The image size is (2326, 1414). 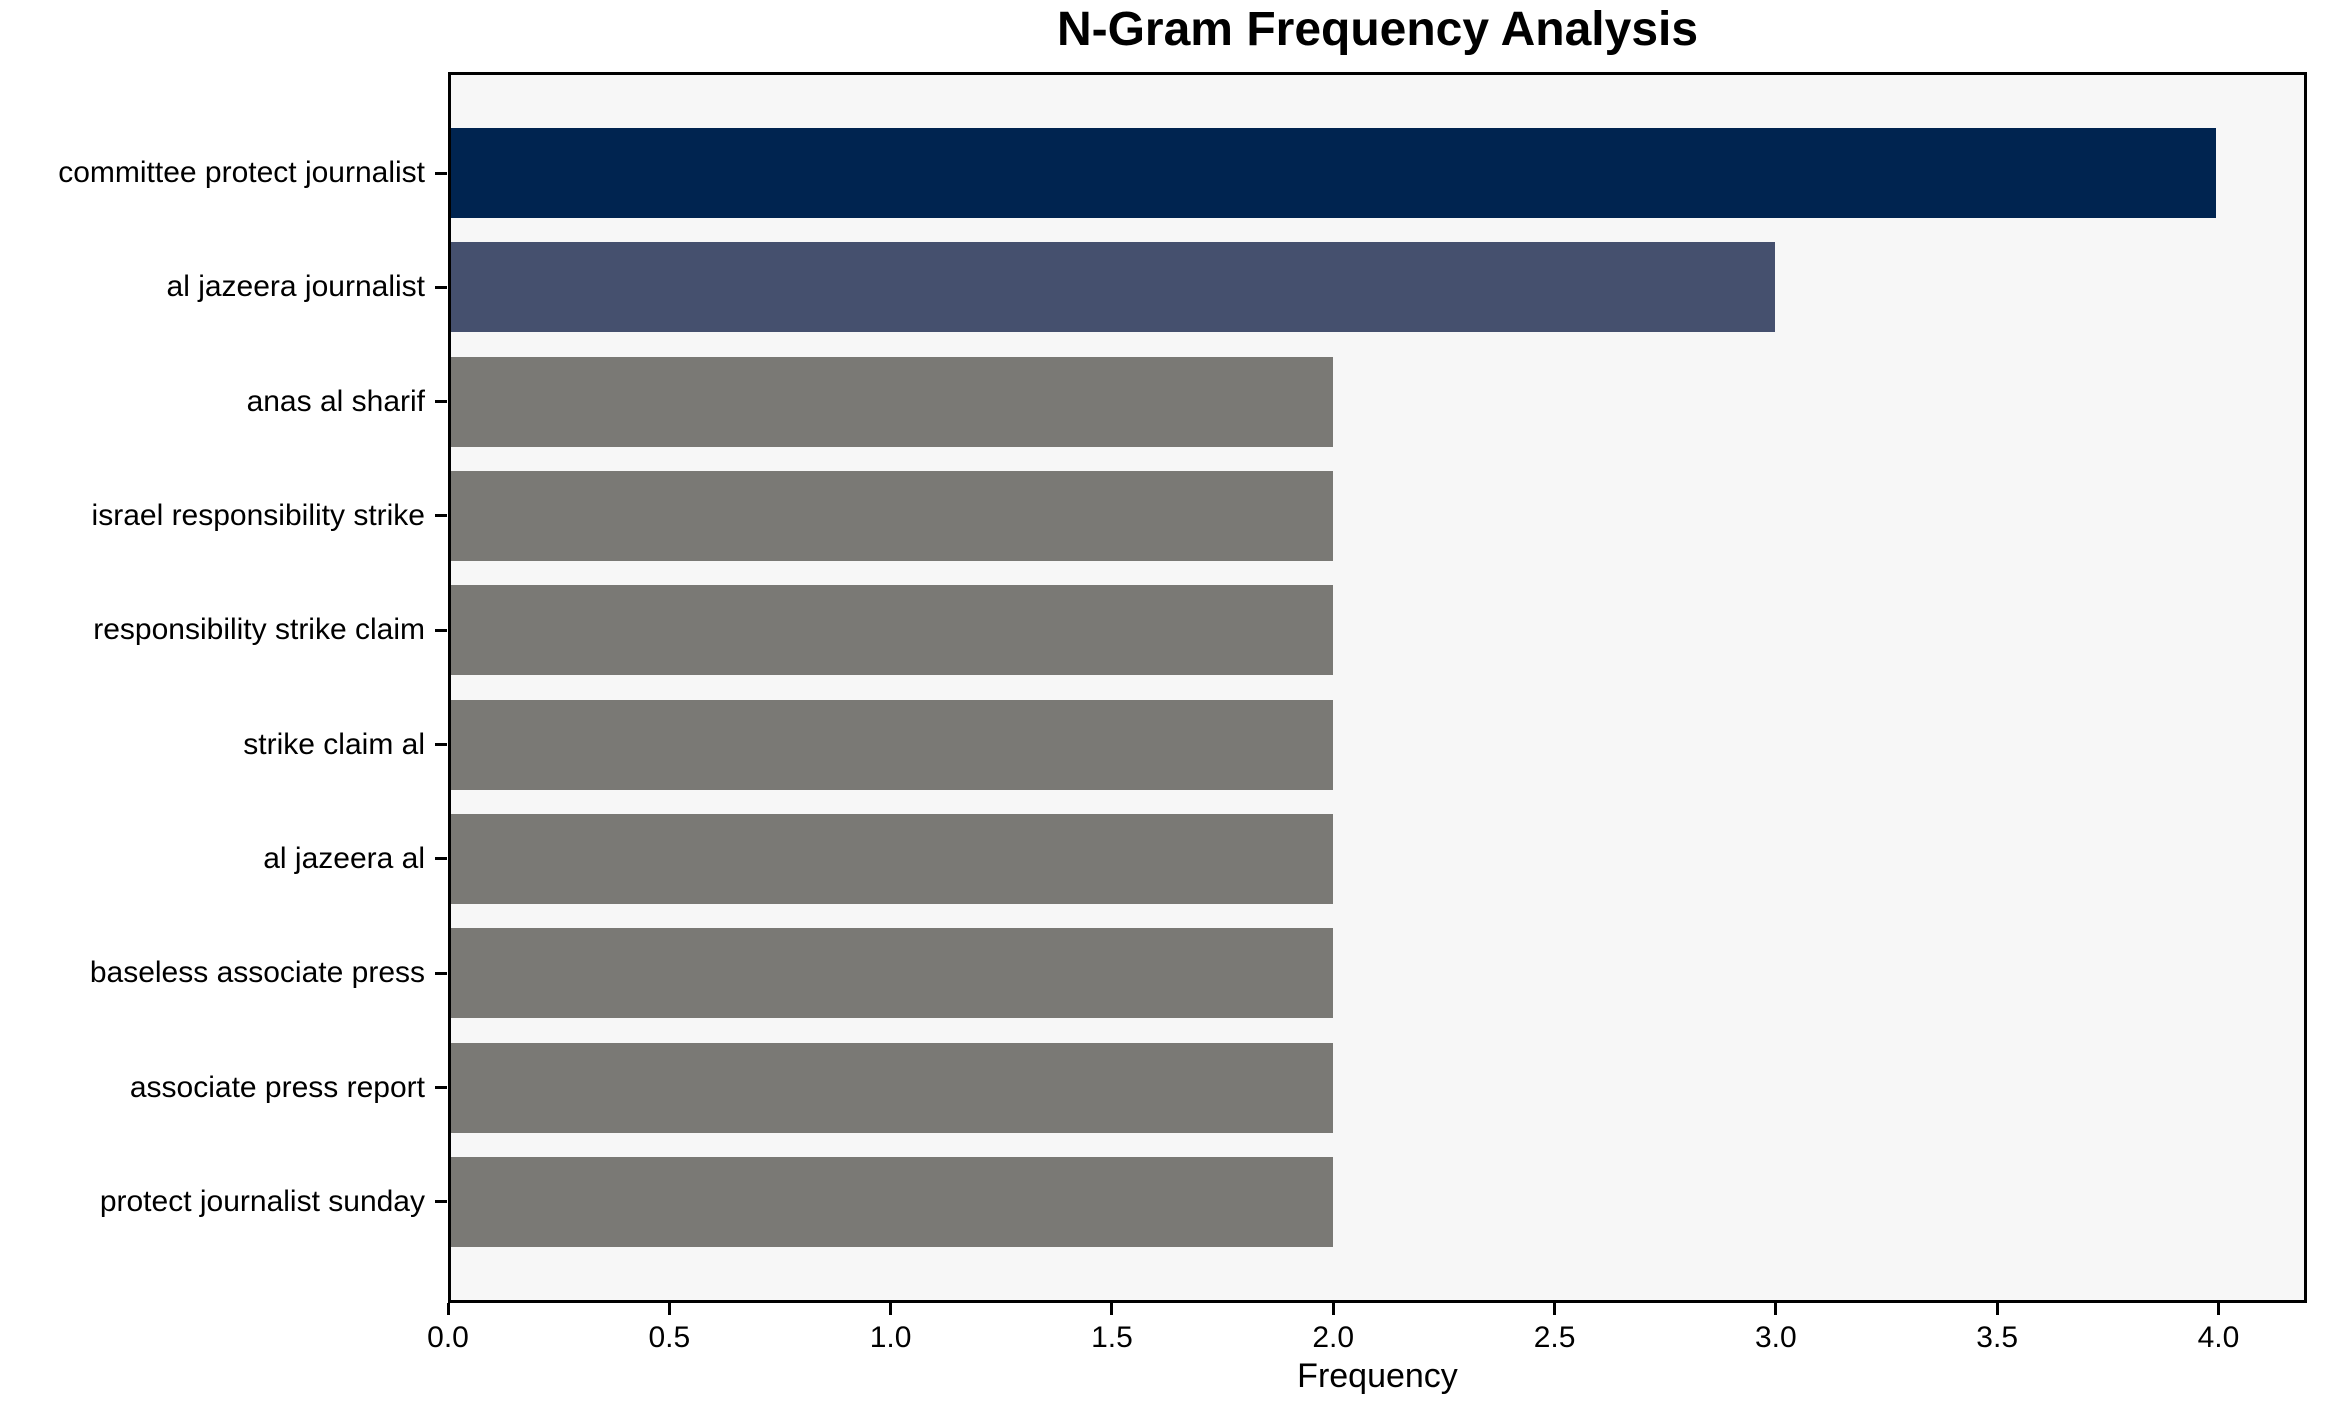 What do you see at coordinates (277, 1087) in the screenshot?
I see `y-tick-label: associate press report` at bounding box center [277, 1087].